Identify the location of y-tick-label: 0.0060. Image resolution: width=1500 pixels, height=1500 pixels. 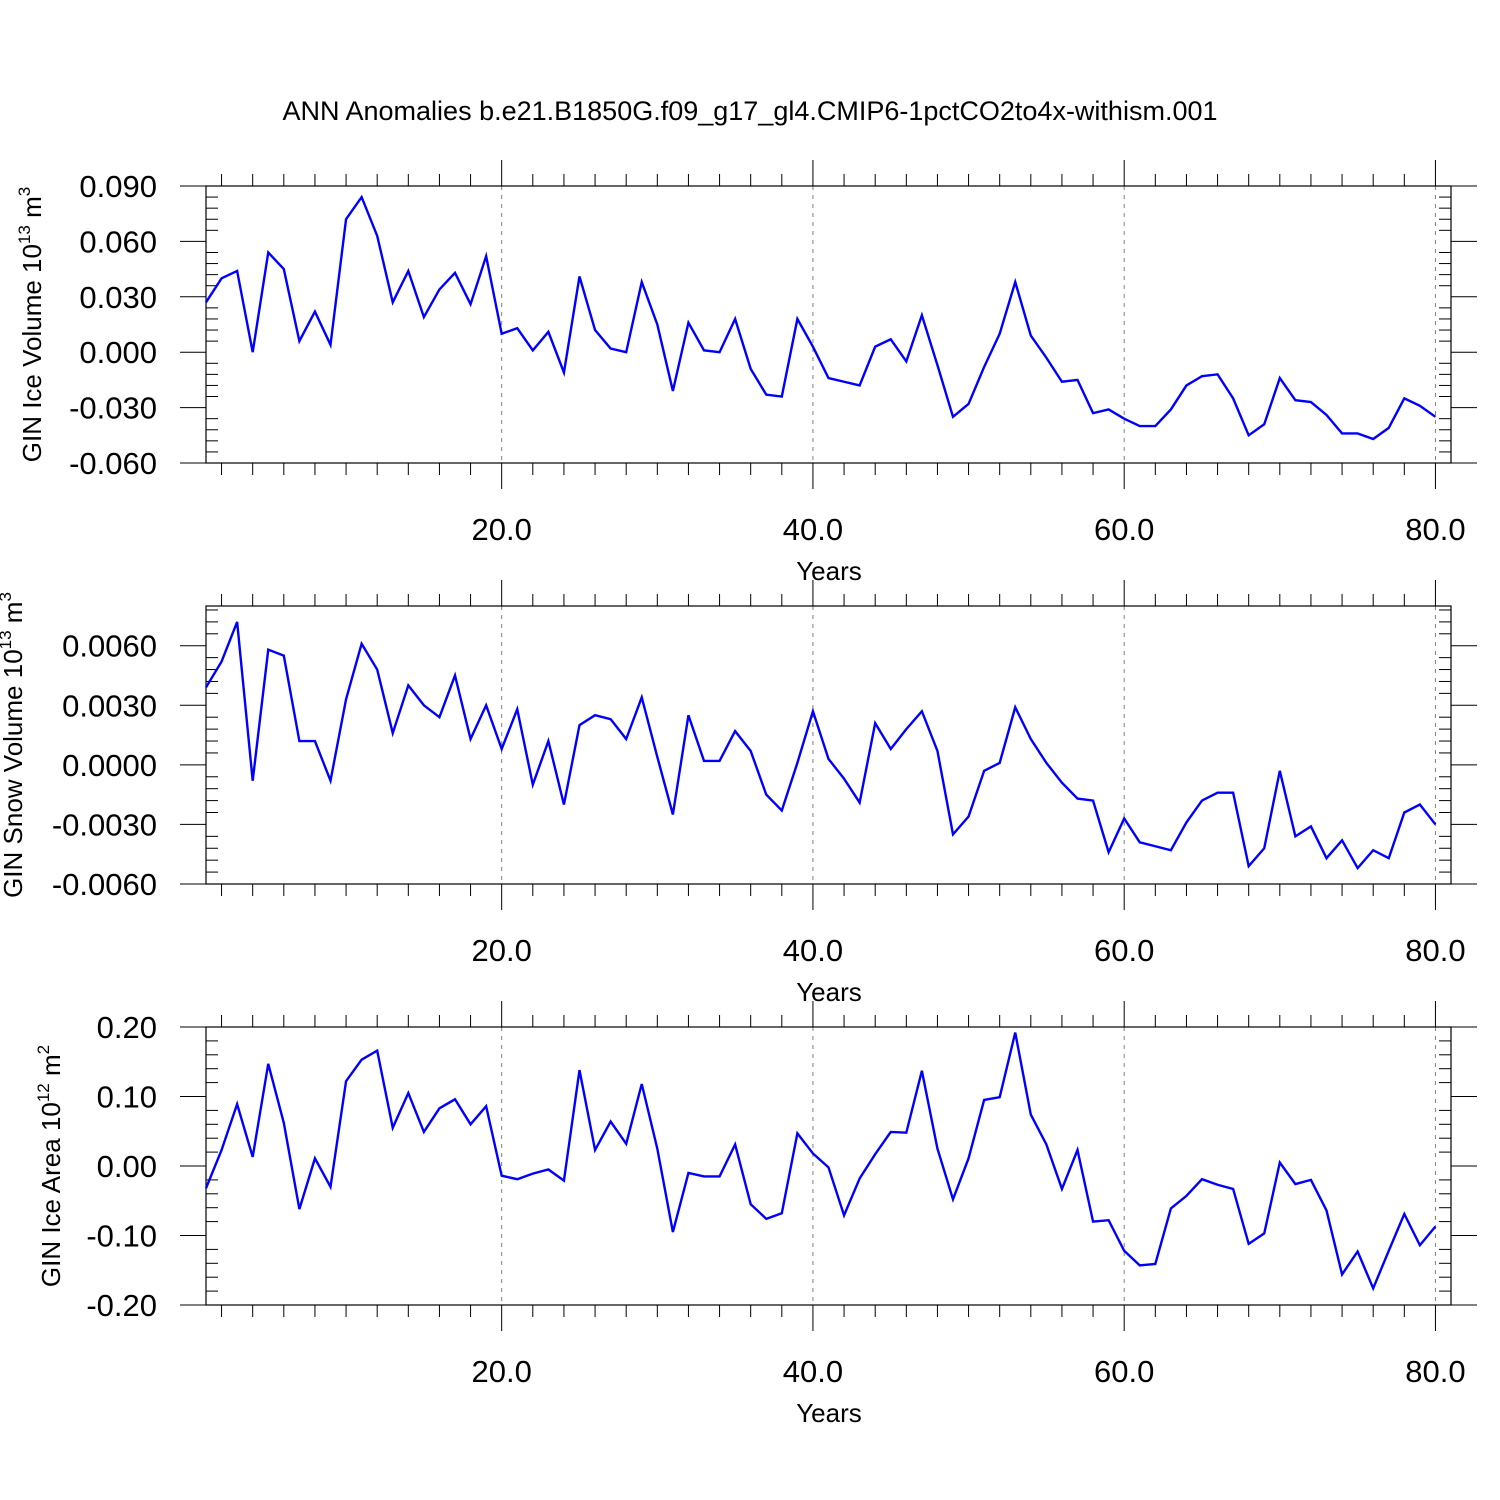
(109, 646).